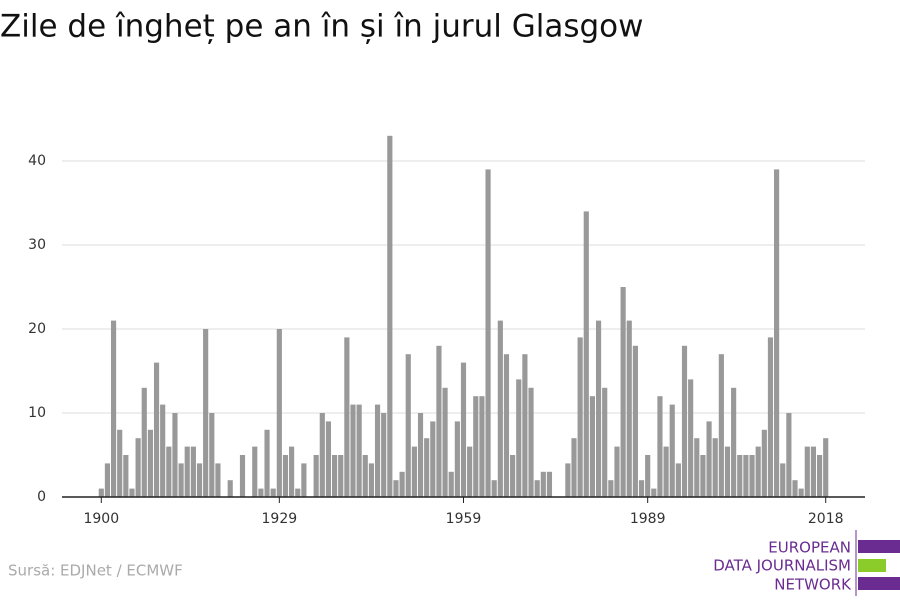 Image resolution: width=900 pixels, height=604 pixels. I want to click on y-tick-label: 40, so click(37, 161).